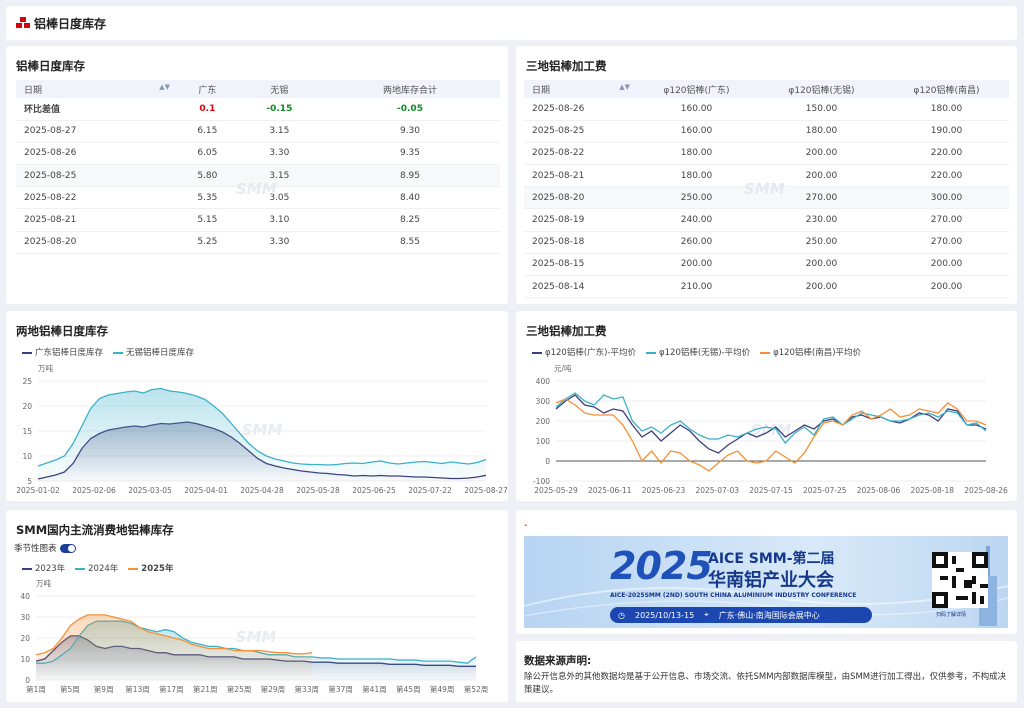 The width and height of the screenshot is (1024, 708). Describe the element at coordinates (70, 23) in the screenshot. I see `page-title: 铝棒日度库存` at that location.